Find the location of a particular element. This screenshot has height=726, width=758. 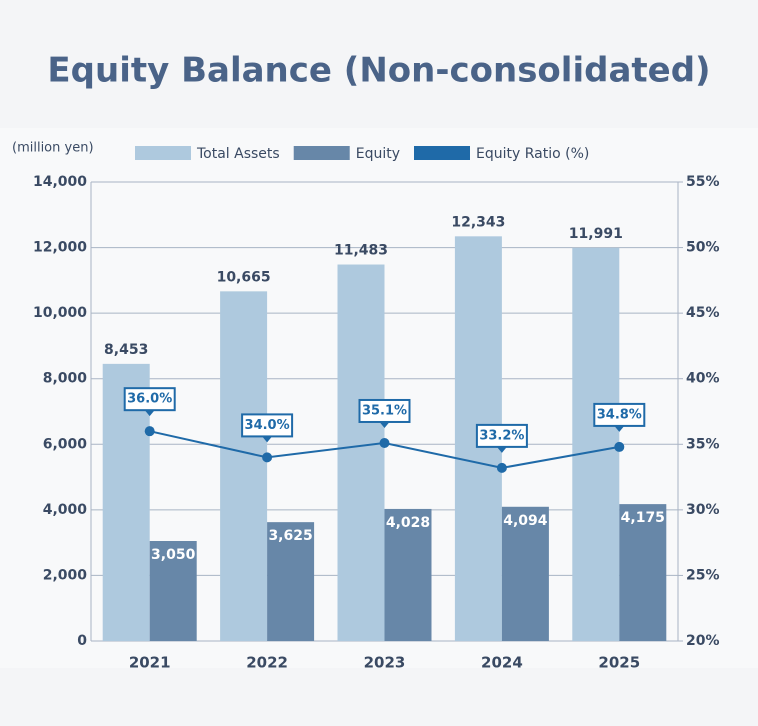

y2-tick-label: 20% is located at coordinates (703, 641).